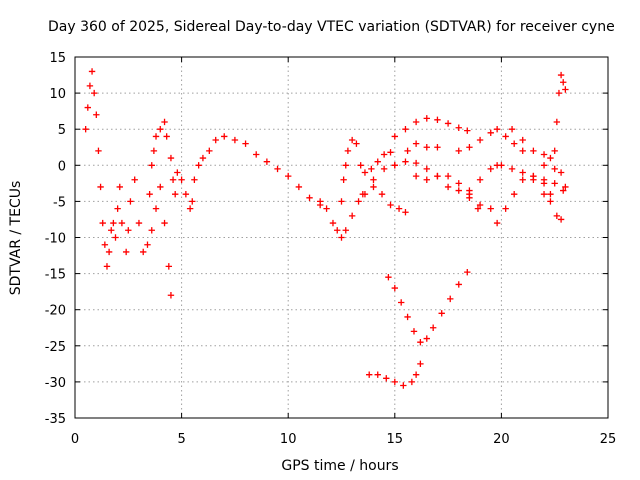 The height and width of the screenshot is (480, 640). Describe the element at coordinates (362, 212) in the screenshot. I see `series-mid-dip` at that location.